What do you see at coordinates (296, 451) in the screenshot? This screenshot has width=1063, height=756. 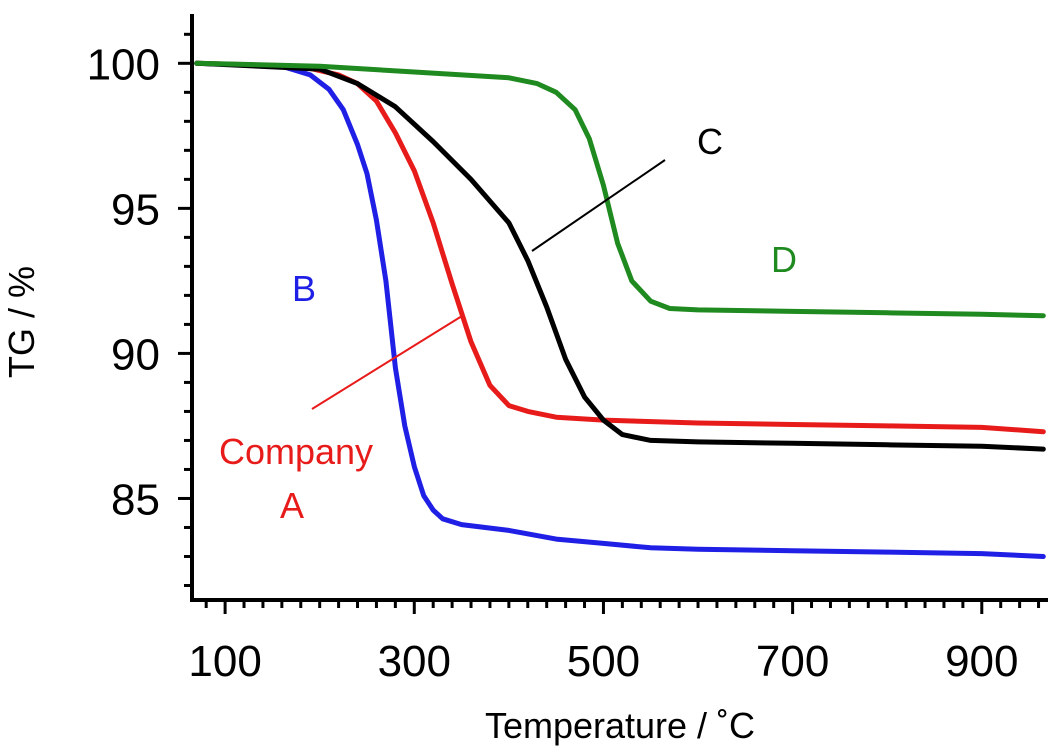 I see `series-label: Company` at bounding box center [296, 451].